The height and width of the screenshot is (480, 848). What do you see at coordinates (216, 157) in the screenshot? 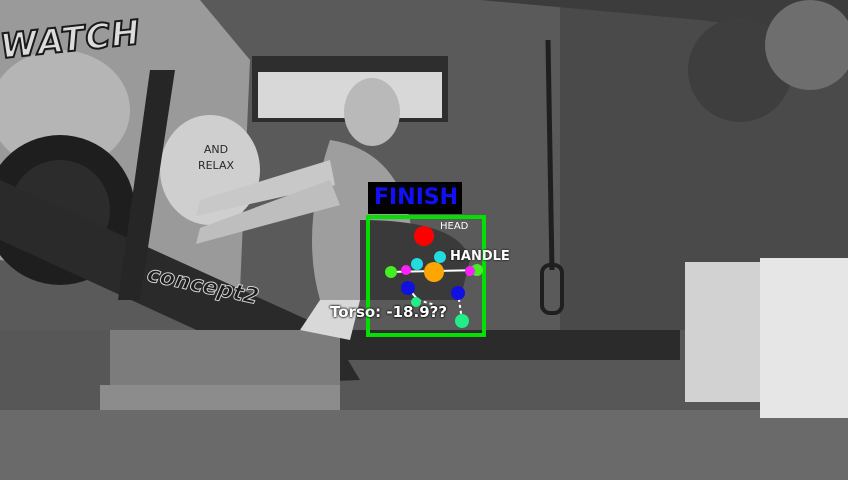
I see `wall-sign-text: AND RELAX` at bounding box center [216, 157].